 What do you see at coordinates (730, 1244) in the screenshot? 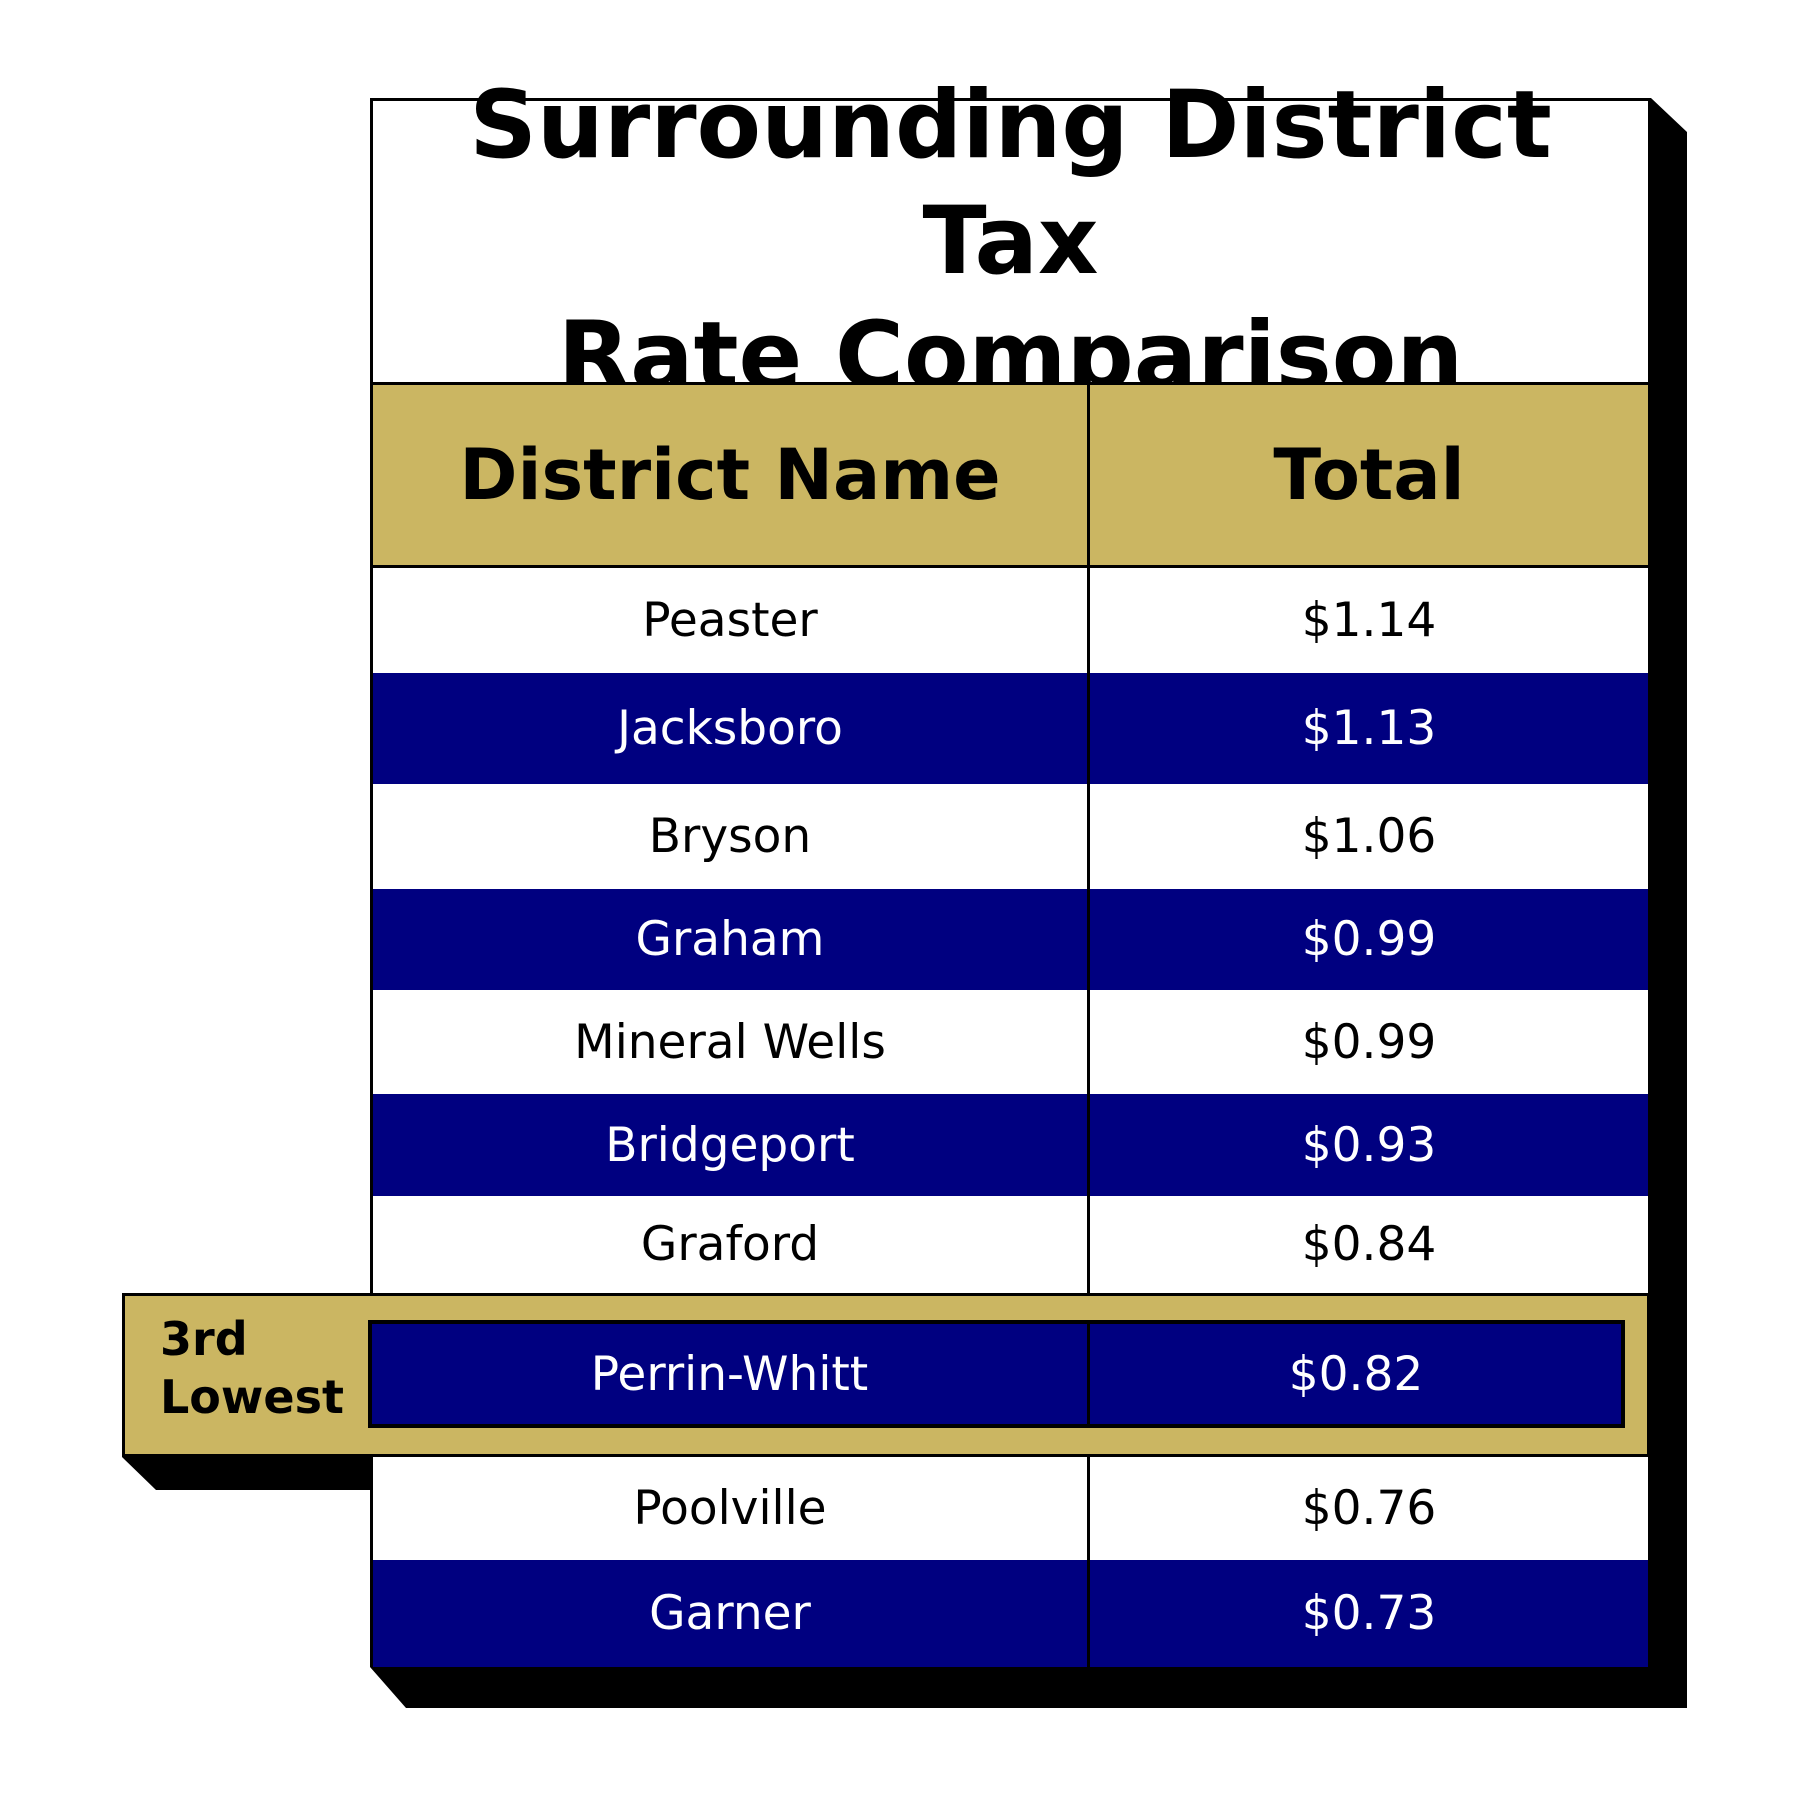
I see `district-name-cell: Graford` at bounding box center [730, 1244].